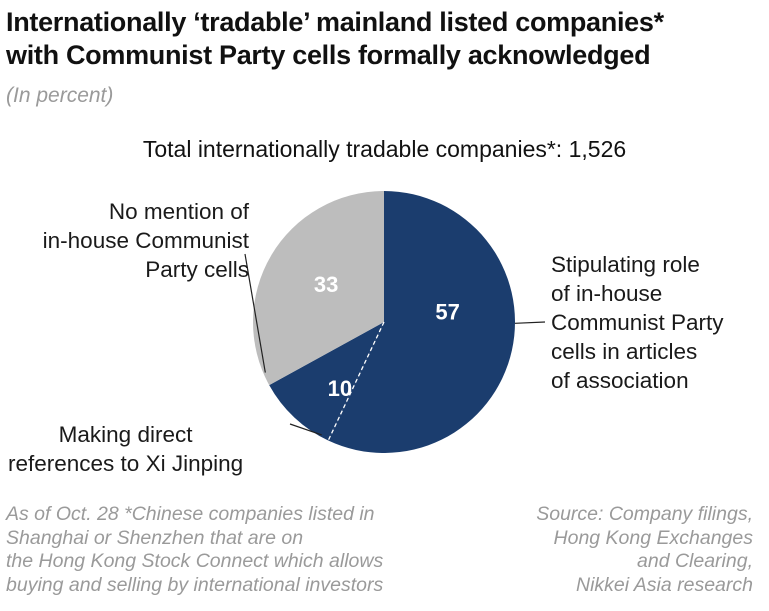 This screenshot has width=769, height=611. What do you see at coordinates (155, 537) in the screenshot?
I see `footnote-line: Shanghai or Shenzhen that are on` at bounding box center [155, 537].